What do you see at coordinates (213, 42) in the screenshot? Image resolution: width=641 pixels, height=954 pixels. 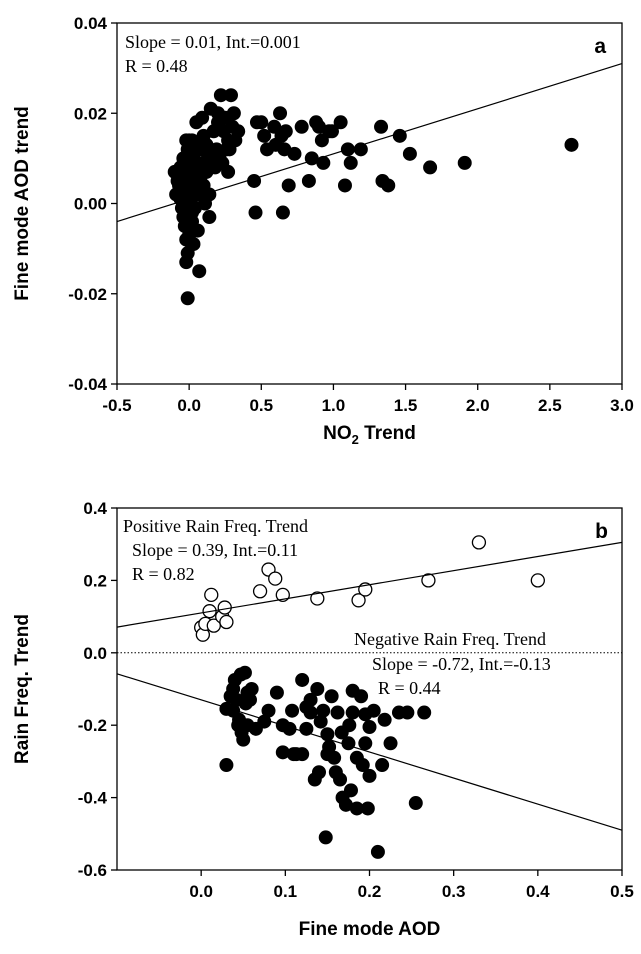 I see `panel-a-annotation-slope: Slope = 0.01, Int.=0.001` at bounding box center [213, 42].